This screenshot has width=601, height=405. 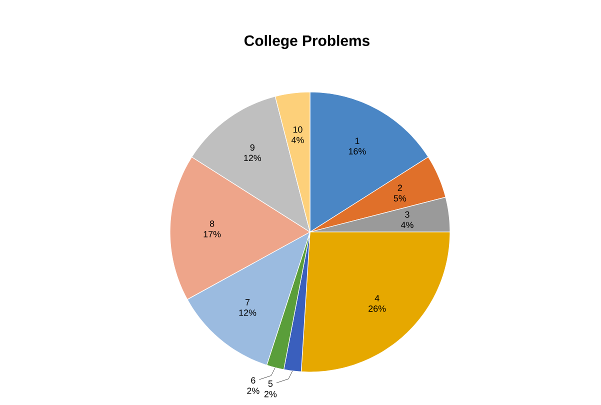 I want to click on data-label: 17%, so click(x=212, y=234).